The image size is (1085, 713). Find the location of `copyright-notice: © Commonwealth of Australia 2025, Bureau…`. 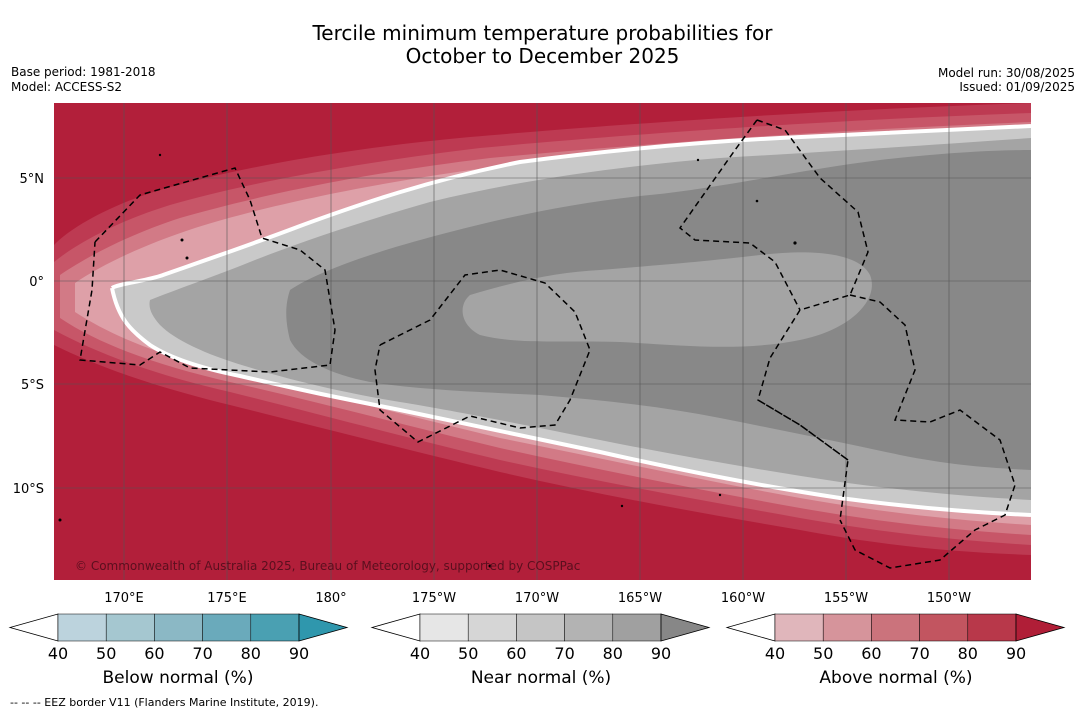

copyright-notice: © Commonwealth of Australia 2025, Bureau… is located at coordinates (327, 566).